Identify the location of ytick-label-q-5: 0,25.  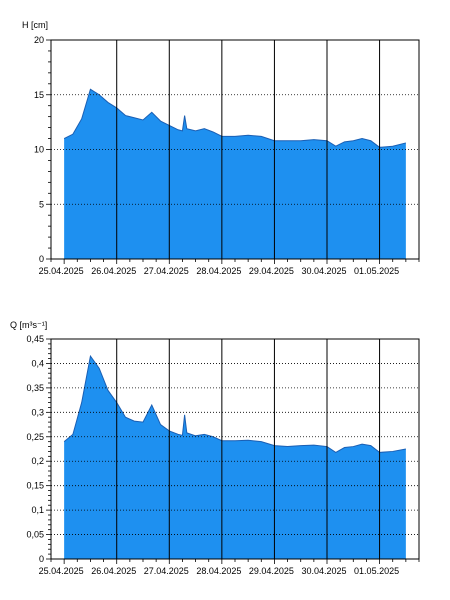
(35, 437).